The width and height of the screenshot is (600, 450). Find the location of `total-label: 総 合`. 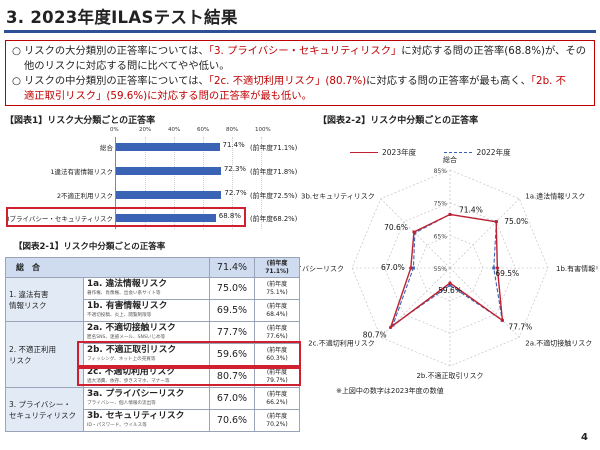

total-label: 総 合 is located at coordinates (107, 267).